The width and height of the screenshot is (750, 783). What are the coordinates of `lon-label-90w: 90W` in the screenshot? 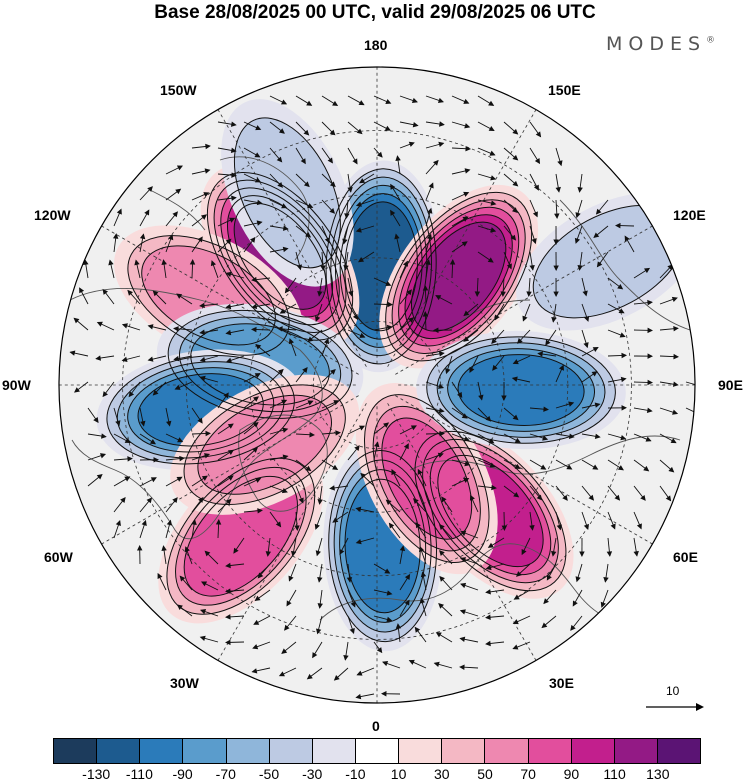 It's located at (16, 385).